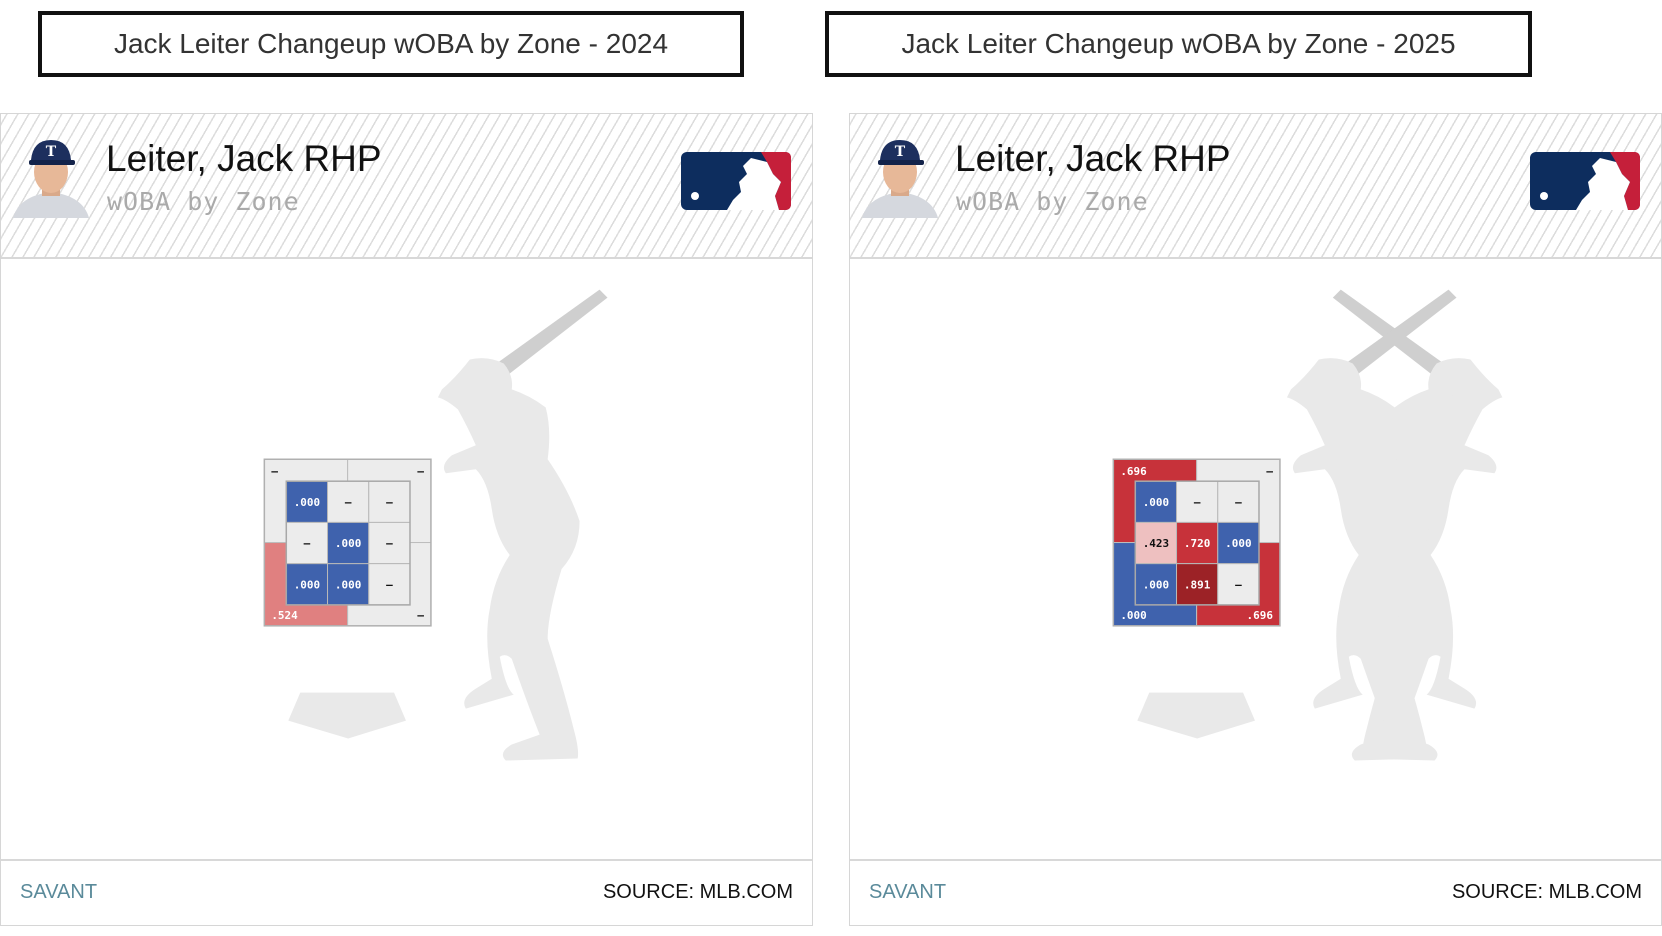 The image size is (1662, 936). I want to click on strike-zone-chart: .696 – .000 .696 .000 – – .423 .720 .000 .000 .891 –, so click(1307, 525).